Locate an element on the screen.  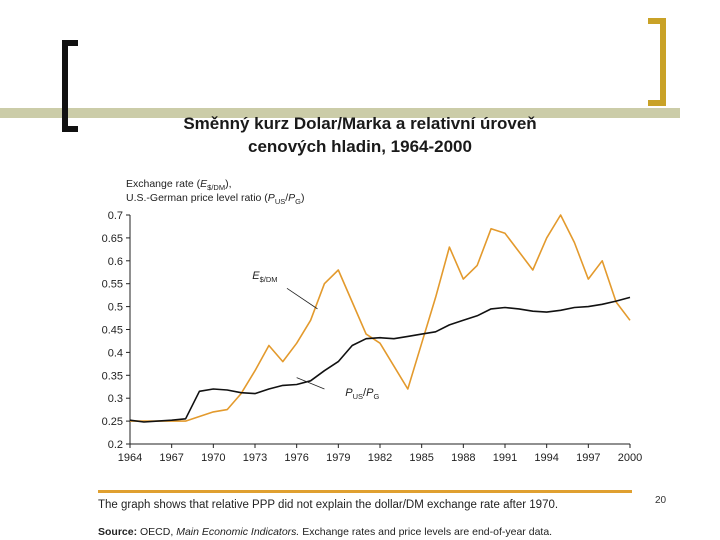
slide-title-line2: cenových hladin, 1964-2000 is located at coordinates (360, 146).